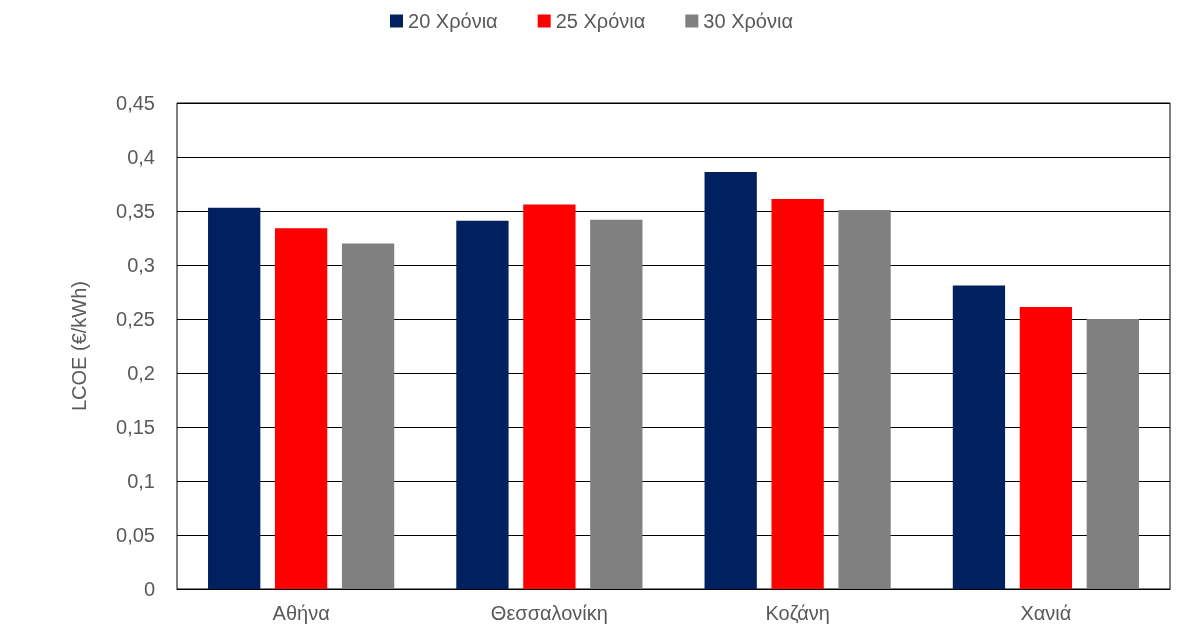  Describe the element at coordinates (135, 427) in the screenshot. I see `y-tick-label: 0,15` at that location.